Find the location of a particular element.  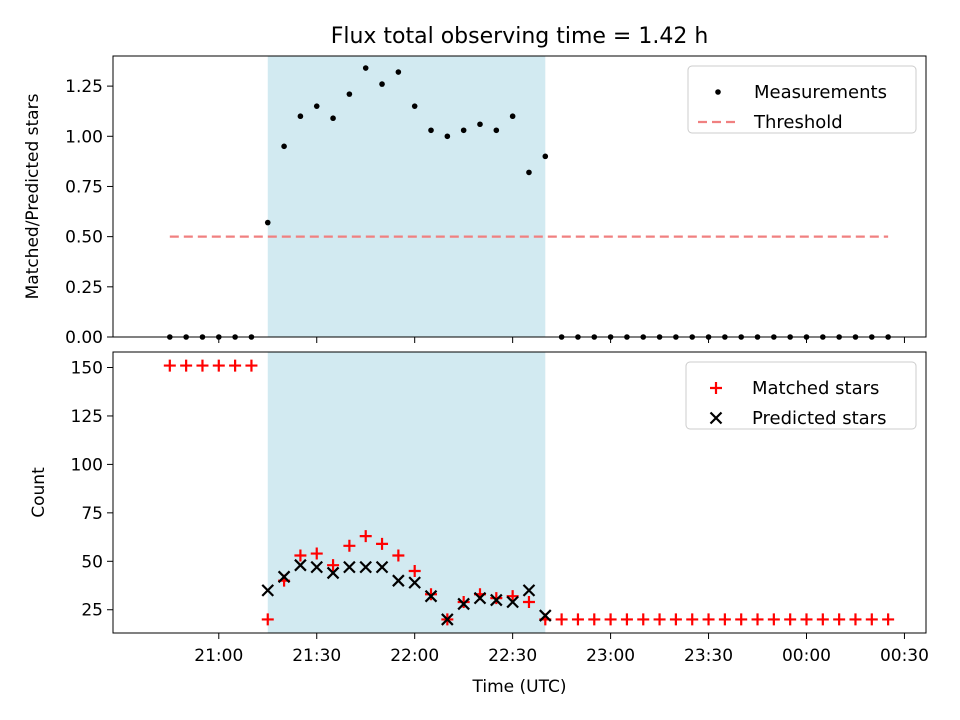

ytick-label: 0.50 is located at coordinates (84, 238).